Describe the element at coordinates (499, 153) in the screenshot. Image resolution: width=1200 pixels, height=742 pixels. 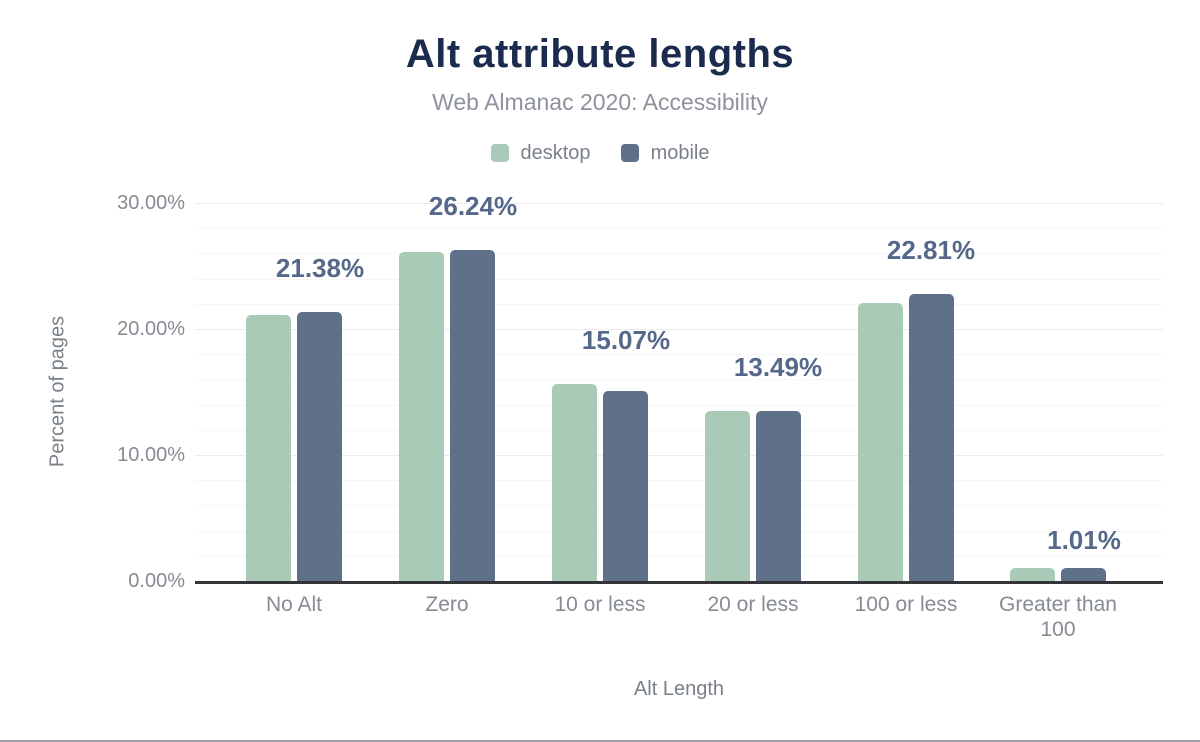
I see `legend-swatch-desktop-icon` at that location.